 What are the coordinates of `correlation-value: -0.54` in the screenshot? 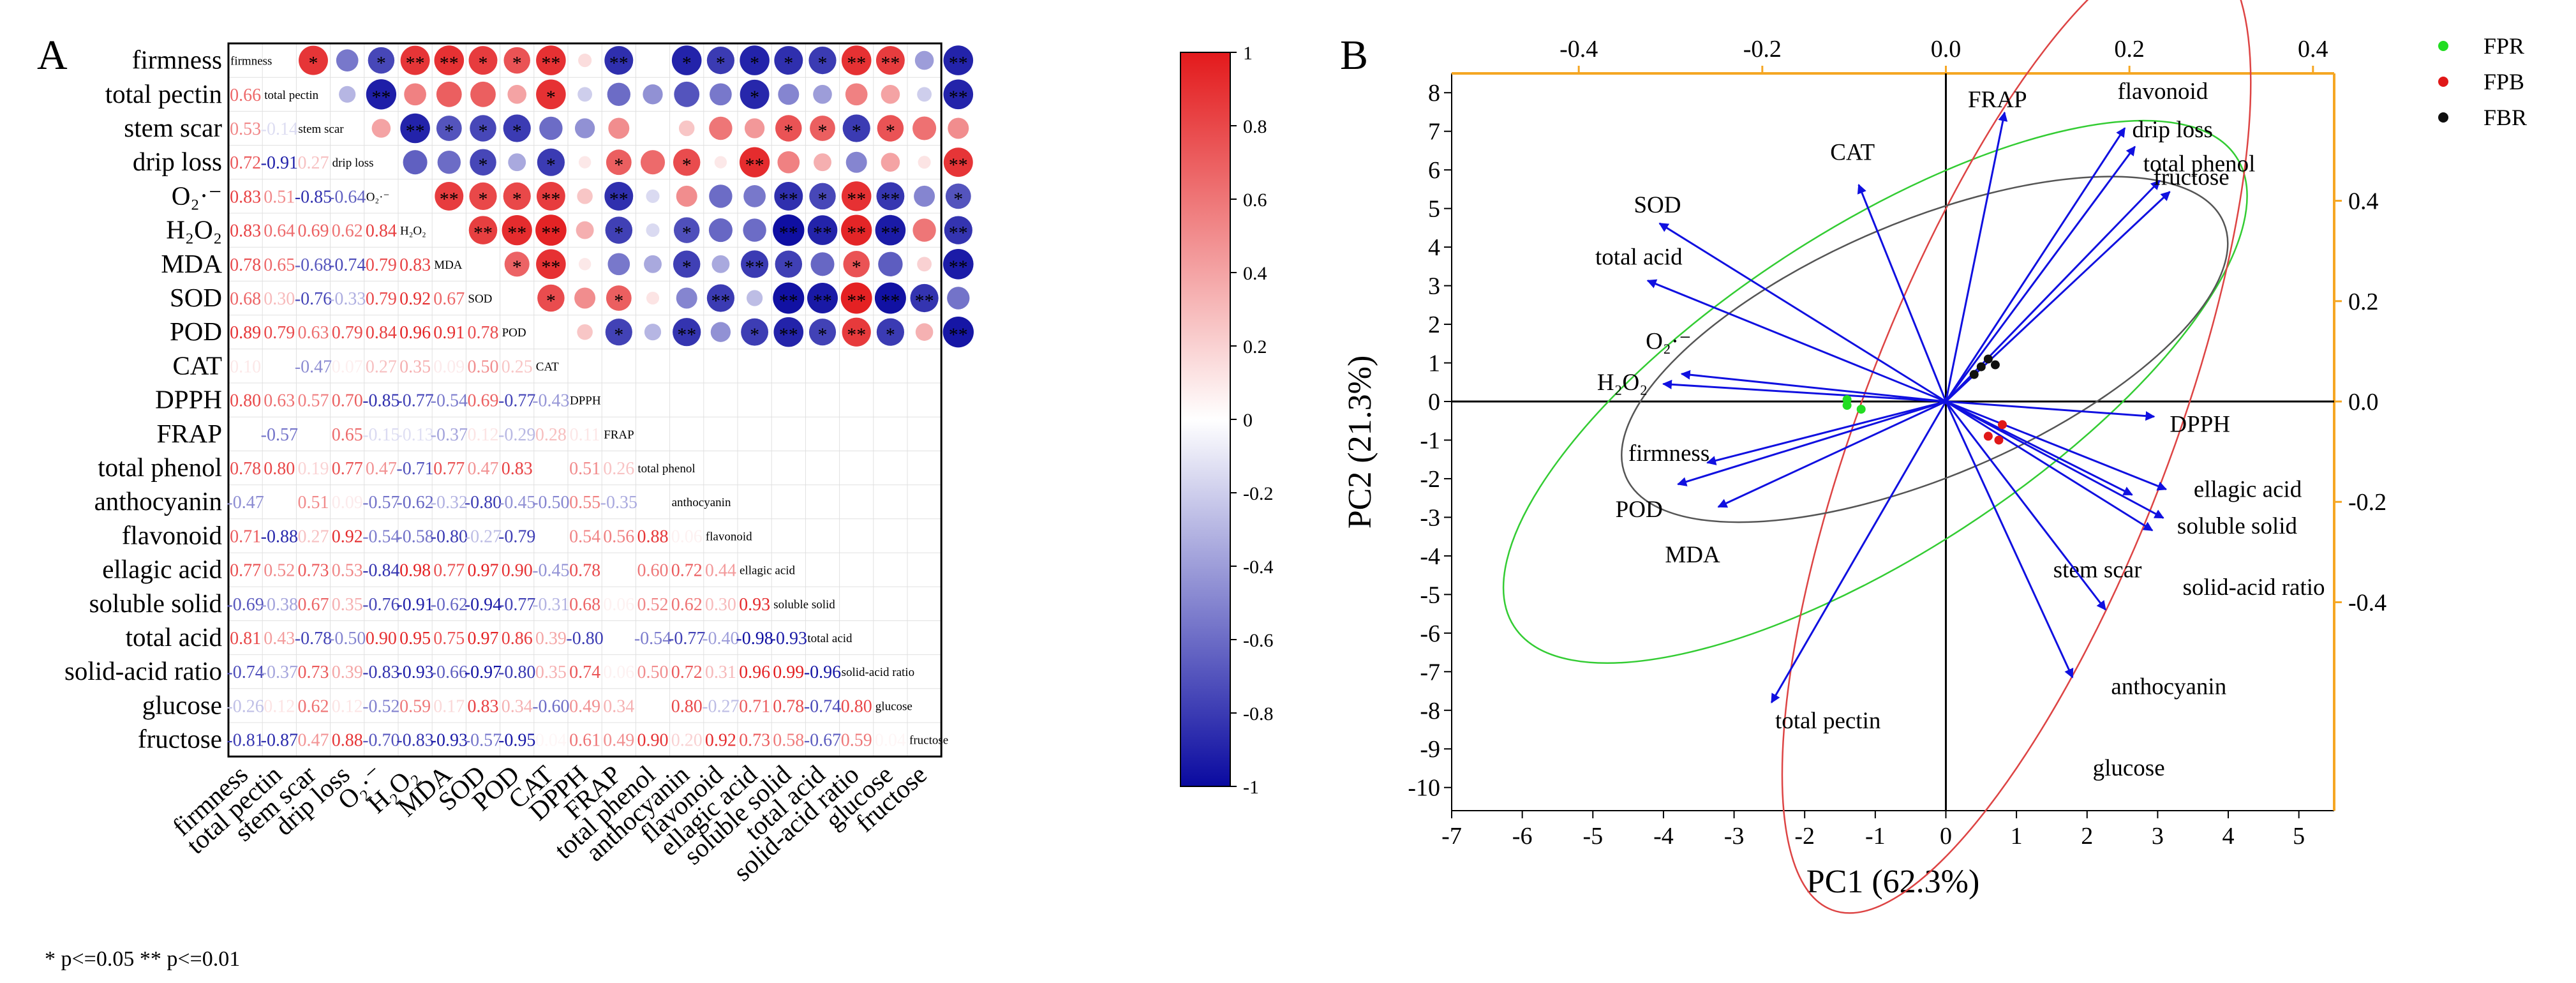 It's located at (652, 639).